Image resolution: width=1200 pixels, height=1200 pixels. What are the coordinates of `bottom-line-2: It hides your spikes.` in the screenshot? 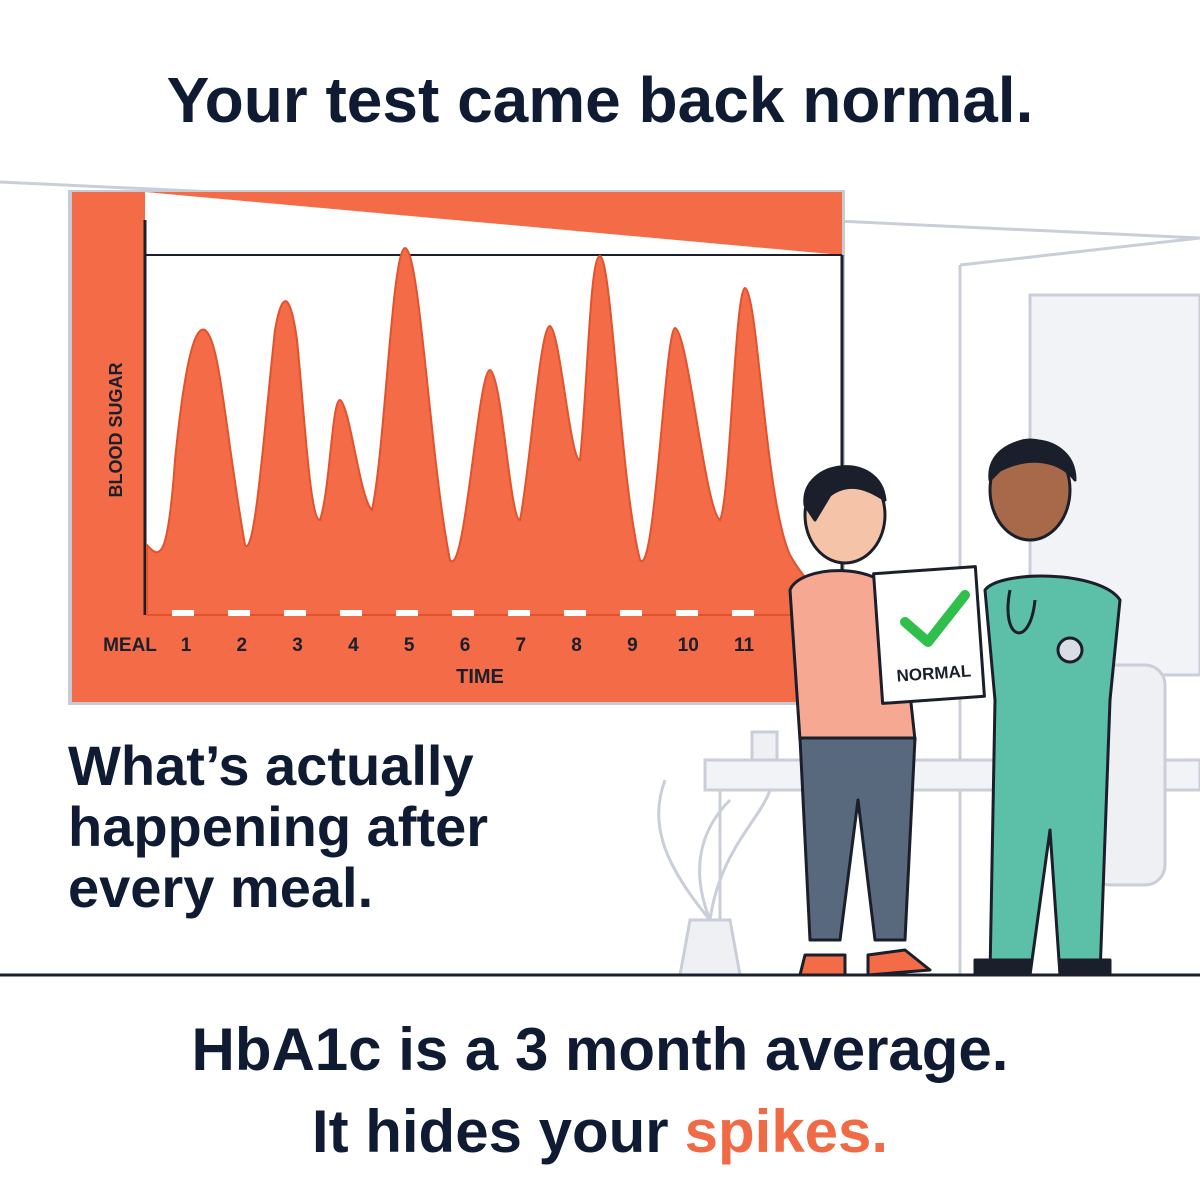 It's located at (600, 1131).